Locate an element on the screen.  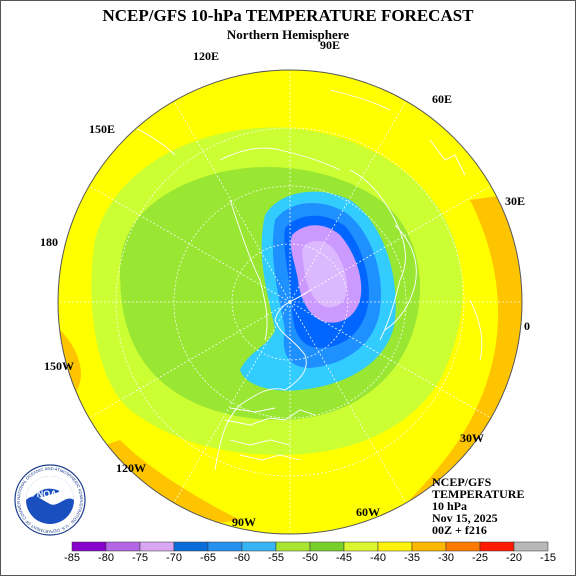
logo-text: NOAA is located at coordinates (50, 494).